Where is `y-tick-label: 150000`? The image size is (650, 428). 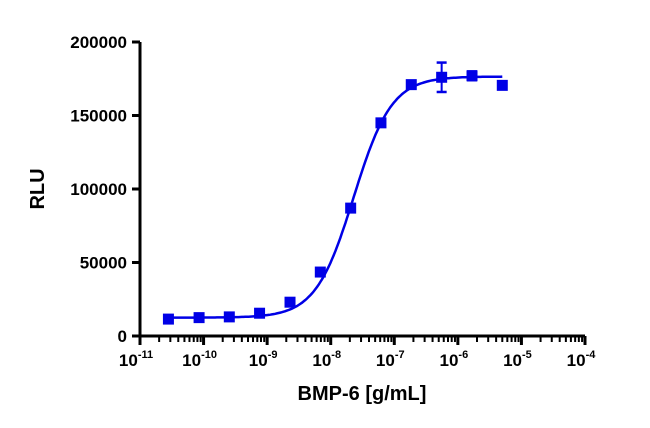
y-tick-label: 150000 is located at coordinates (98, 116).